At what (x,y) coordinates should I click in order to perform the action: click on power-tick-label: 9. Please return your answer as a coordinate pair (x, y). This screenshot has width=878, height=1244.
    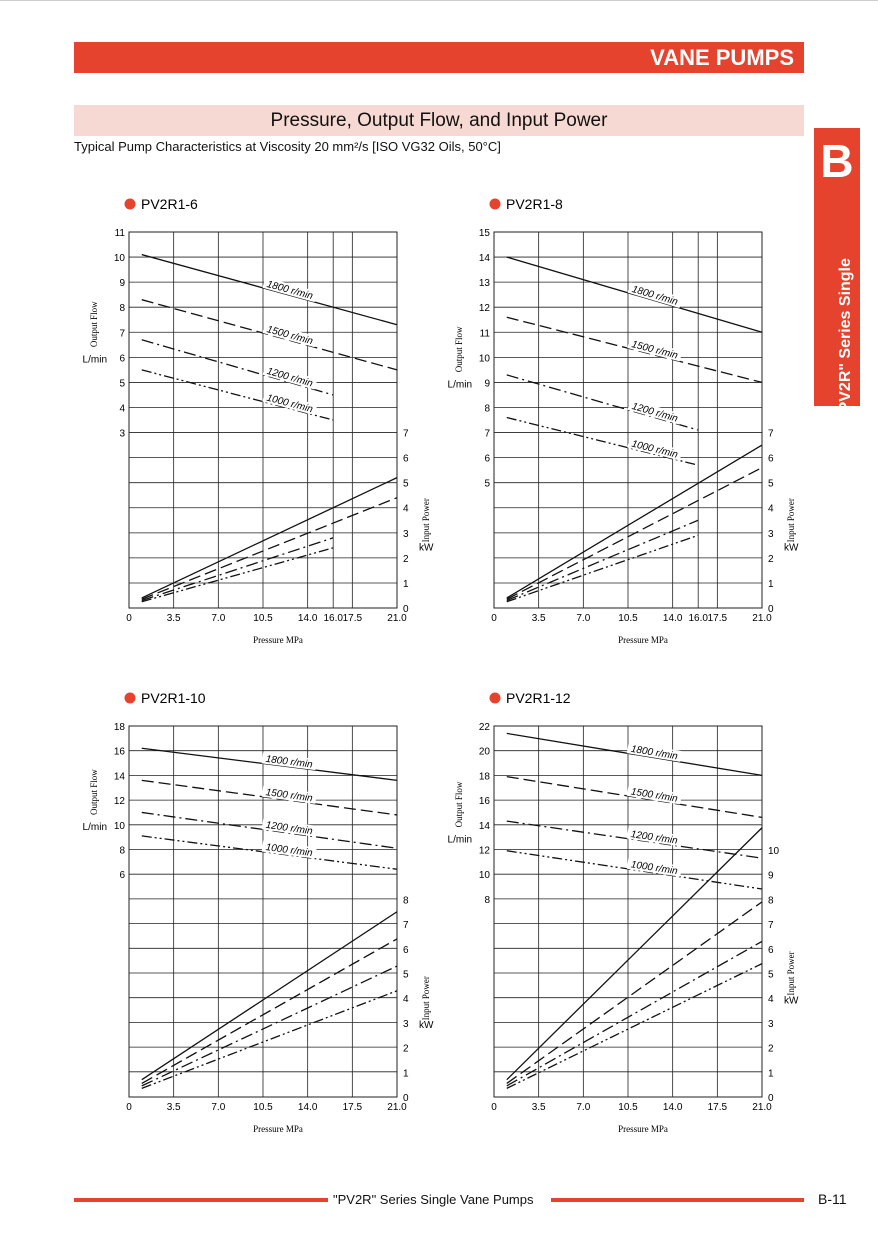
    Looking at the image, I should click on (771, 876).